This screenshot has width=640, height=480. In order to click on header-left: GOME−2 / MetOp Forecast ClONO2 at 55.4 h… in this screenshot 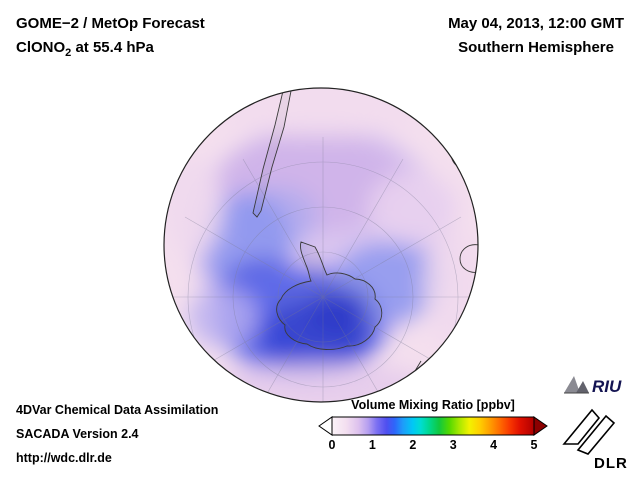, I will do `click(110, 38)`.